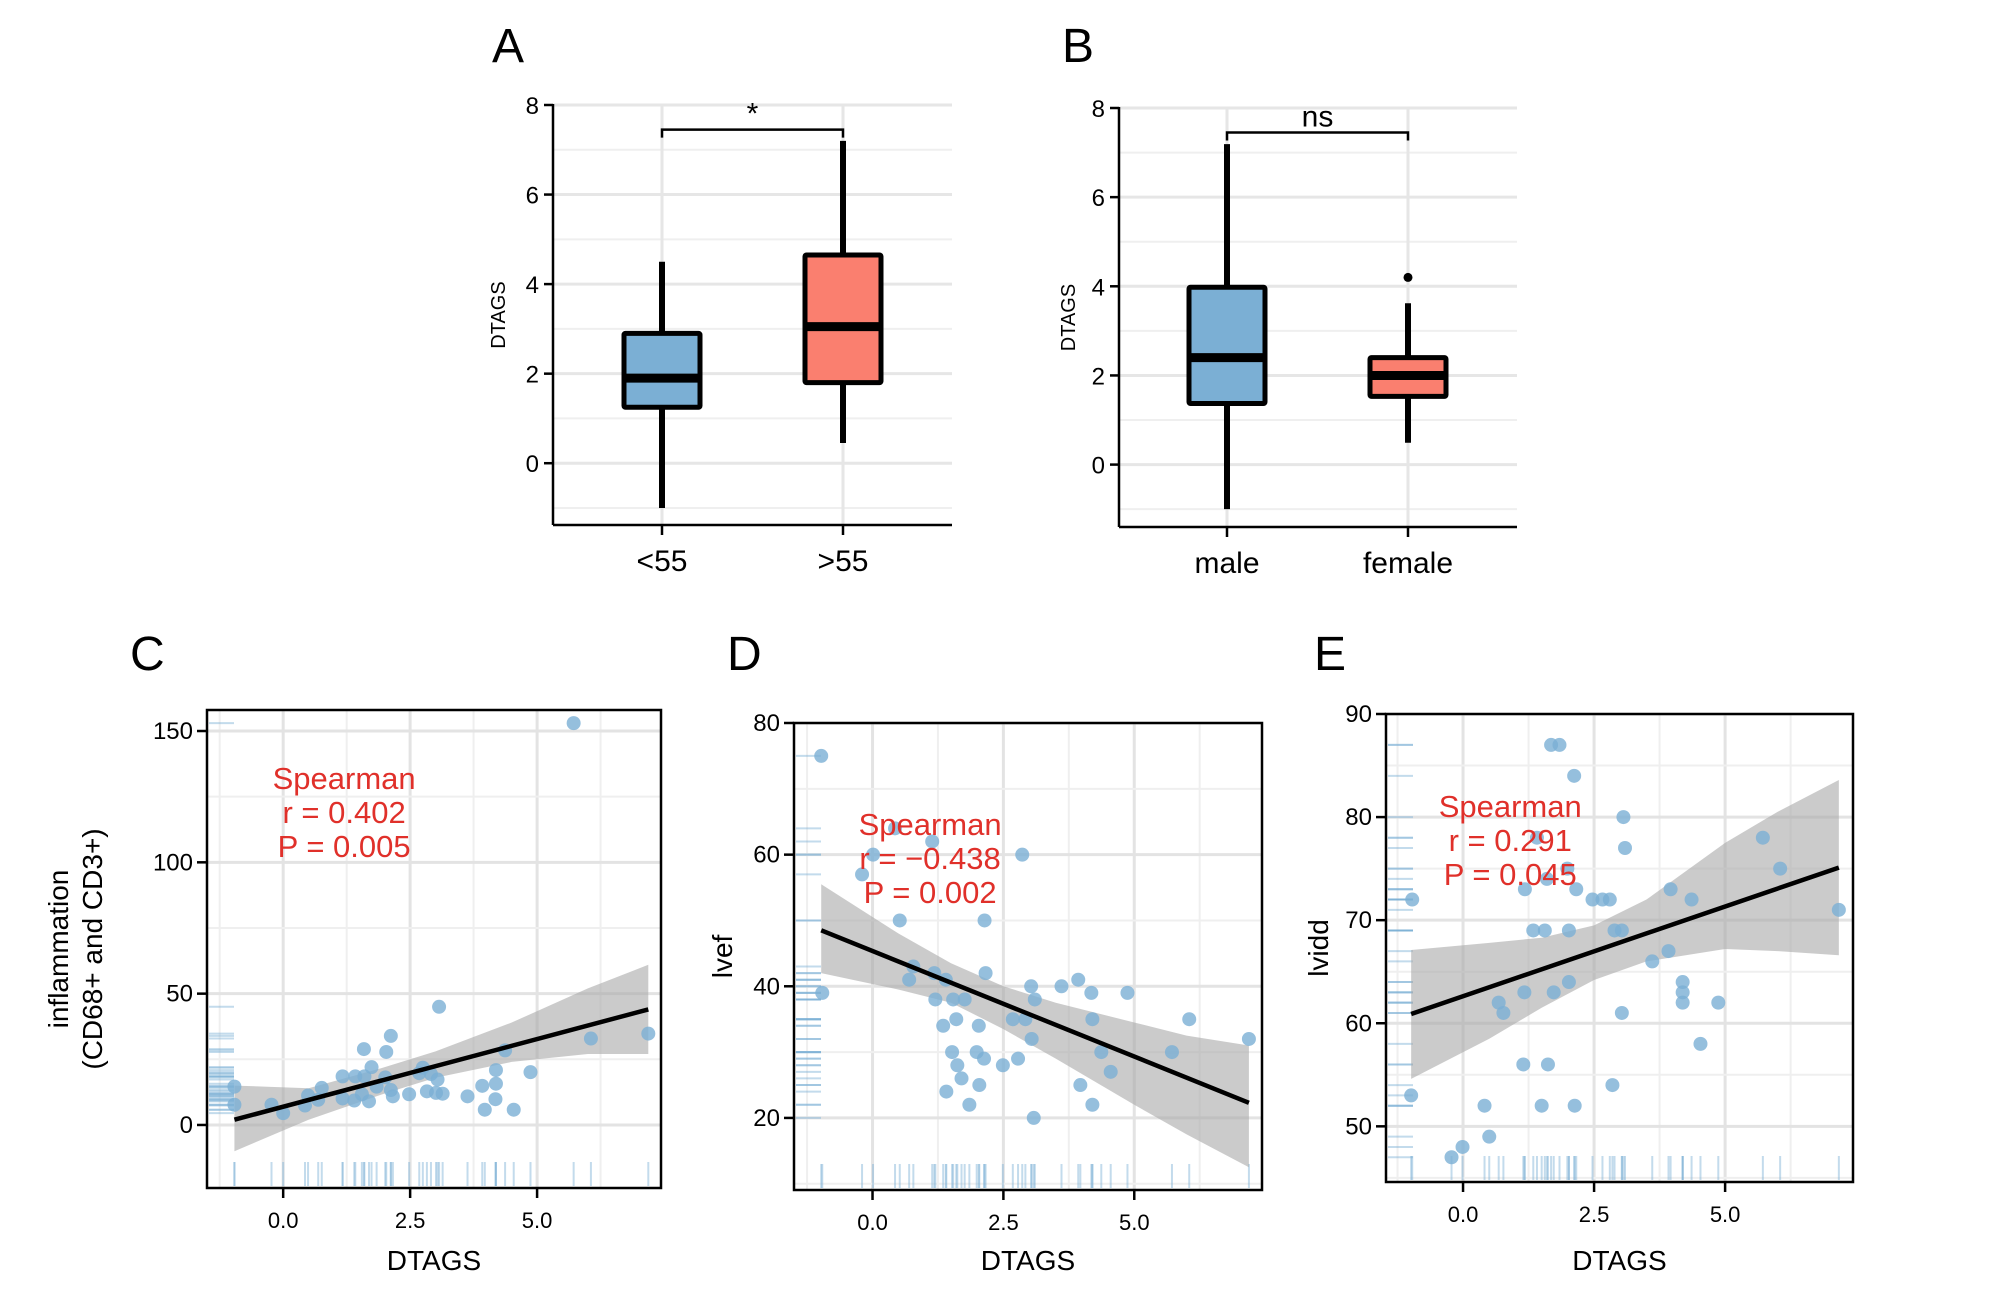 This screenshot has width=2000, height=1294. I want to click on x-category-label: >55, so click(843, 561).